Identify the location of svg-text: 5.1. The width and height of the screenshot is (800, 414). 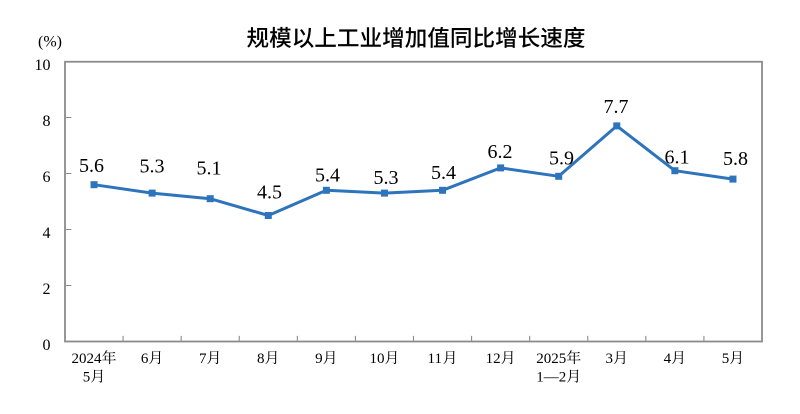
(209, 168).